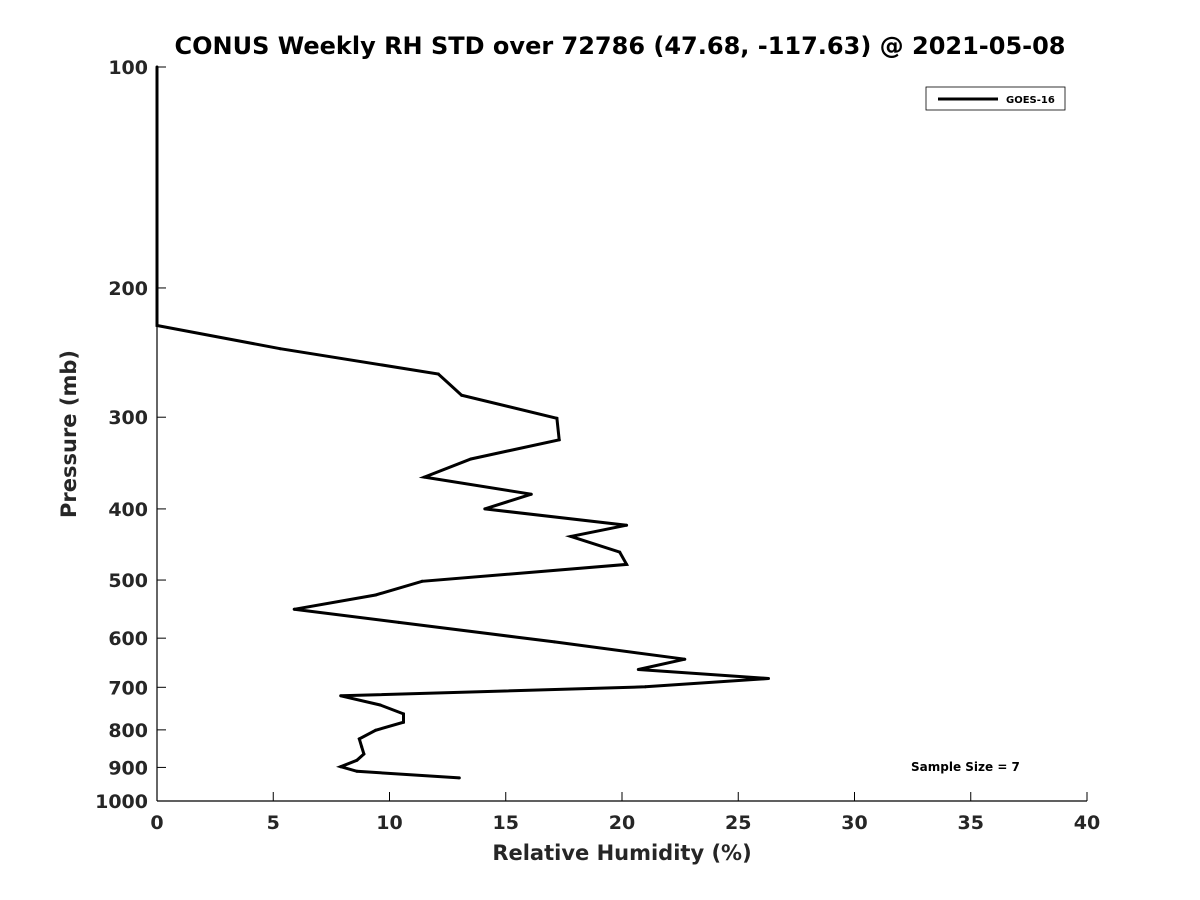 Image resolution: width=1200 pixels, height=900 pixels. Describe the element at coordinates (128, 731) in the screenshot. I see `y-tick-label: 800` at that location.